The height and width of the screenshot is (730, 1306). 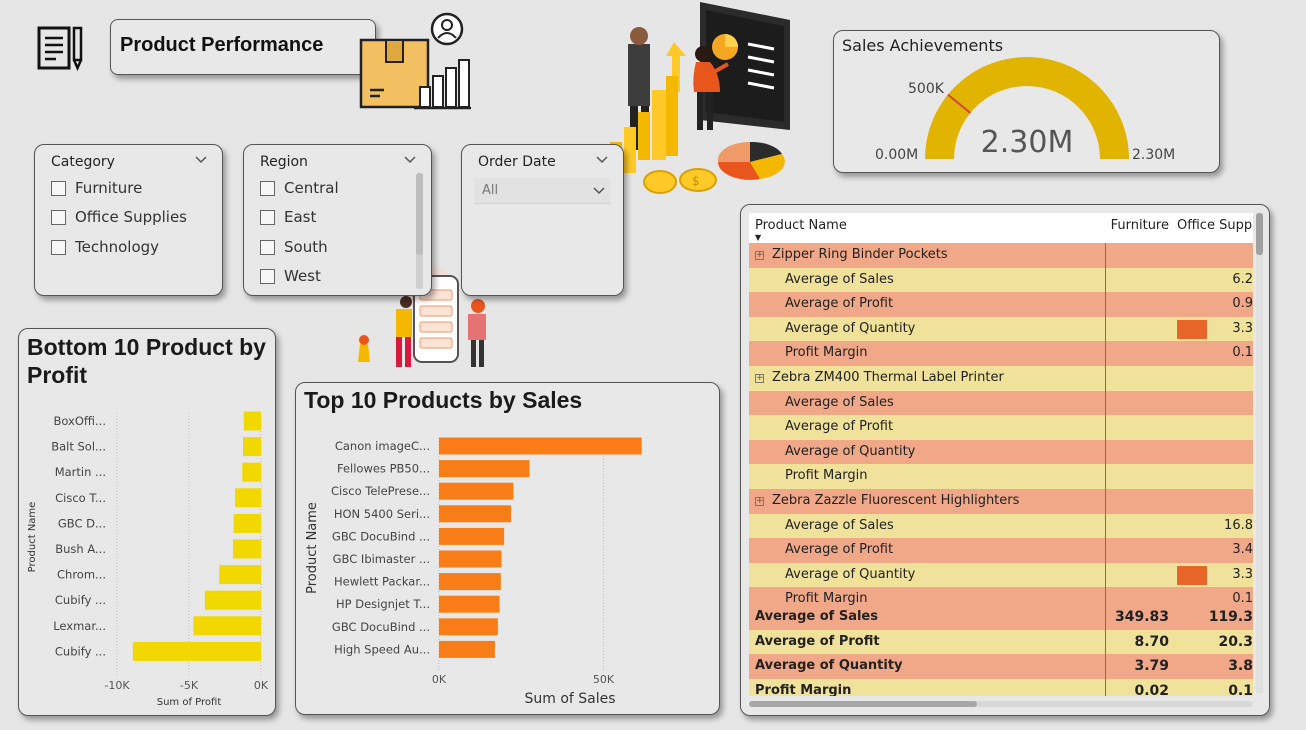 What do you see at coordinates (109, 188) in the screenshot?
I see `option-label: Furniture` at bounding box center [109, 188].